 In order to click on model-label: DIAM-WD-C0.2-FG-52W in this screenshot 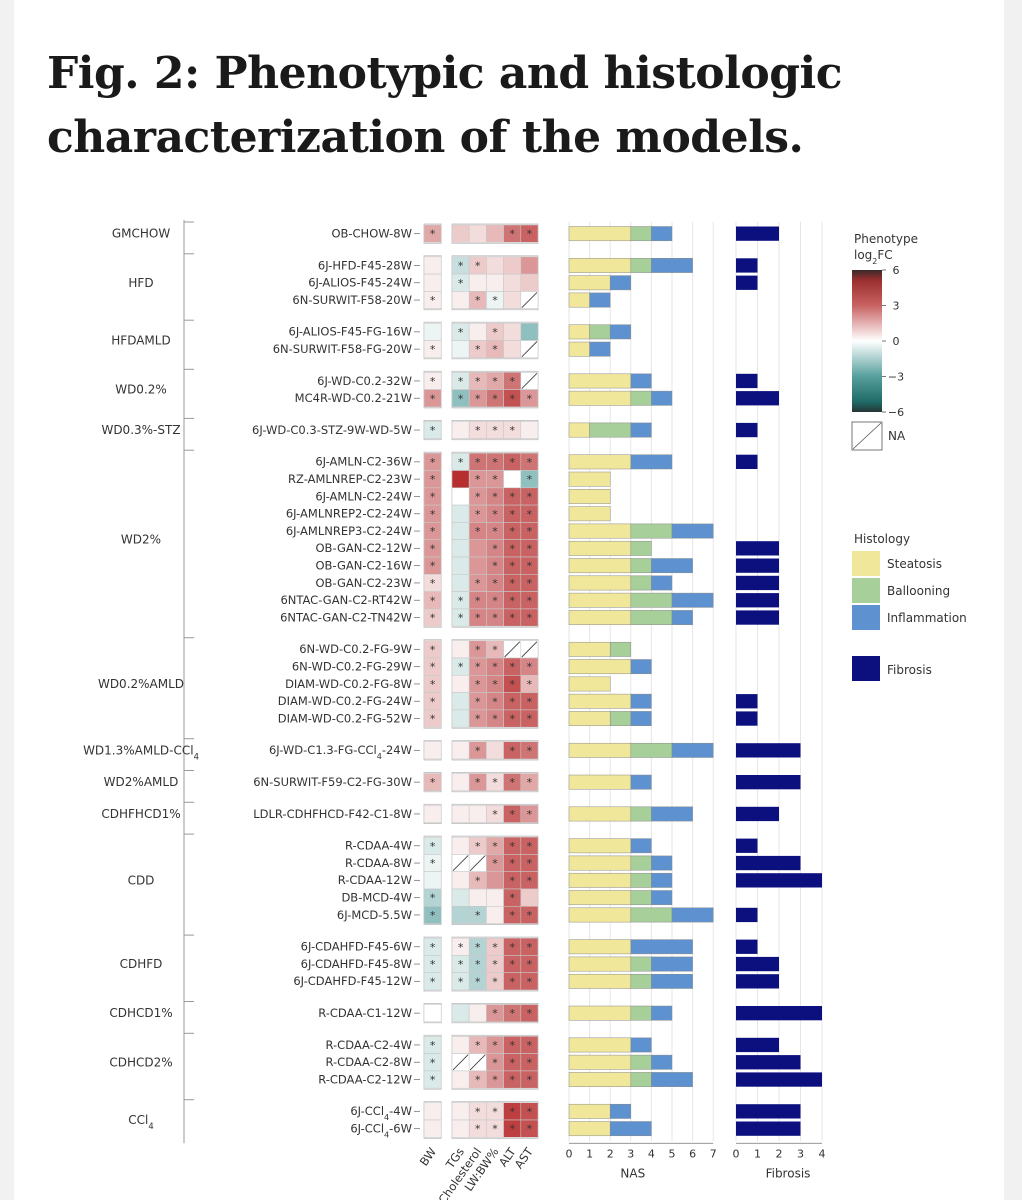, I will do `click(345, 718)`.